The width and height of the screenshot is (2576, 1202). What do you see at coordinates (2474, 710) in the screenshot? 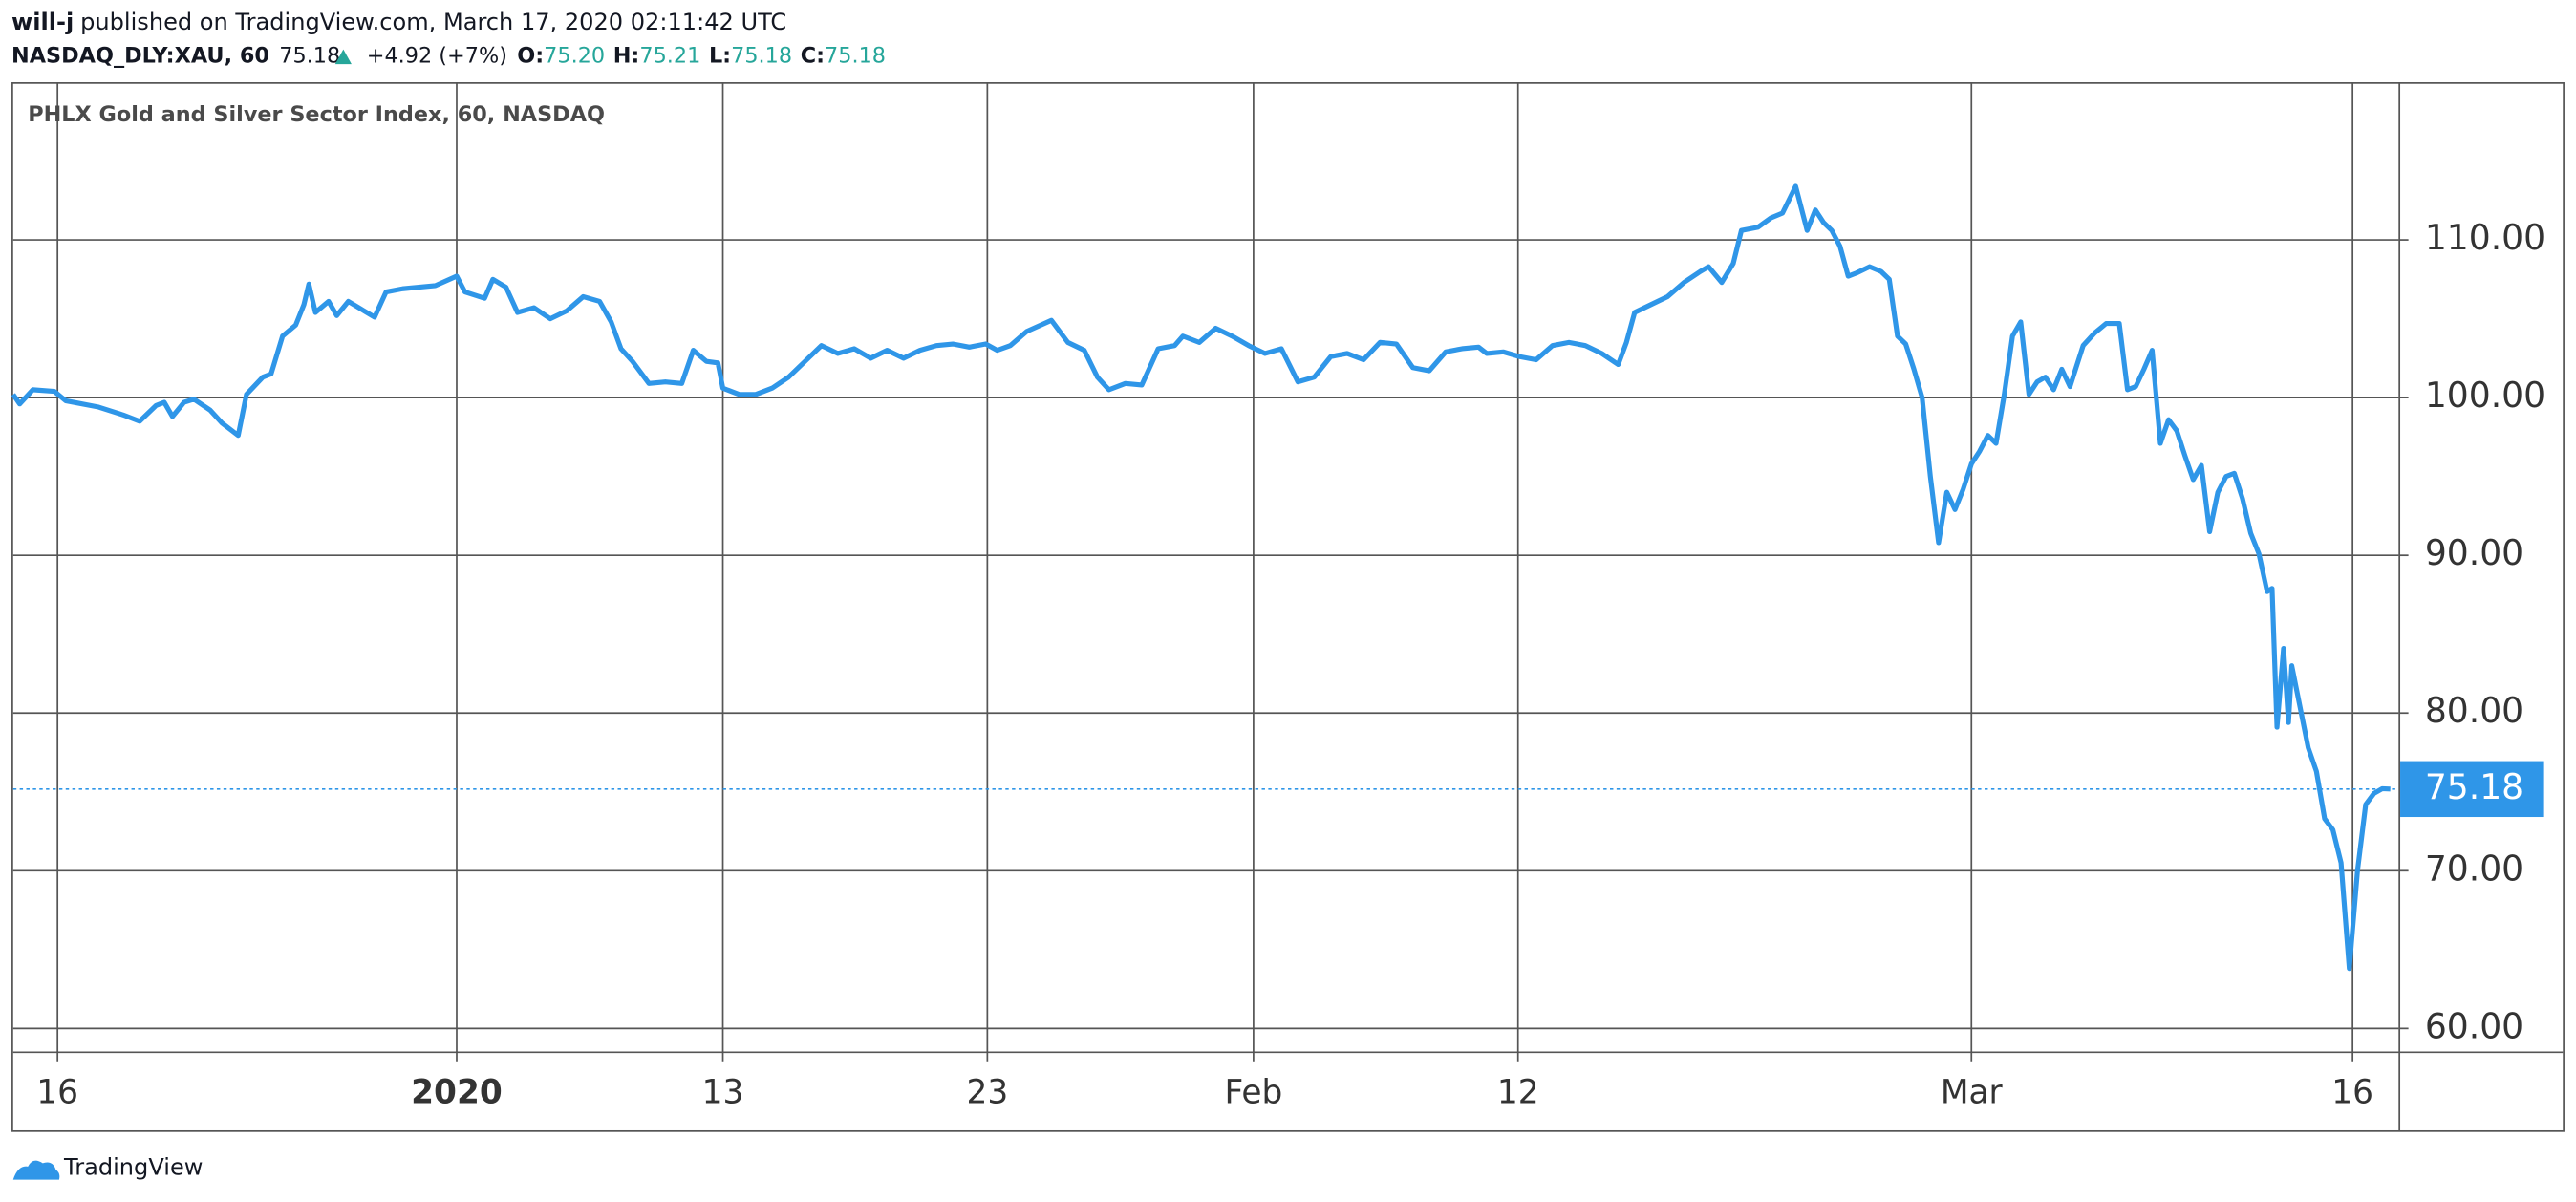
I see `y-tick-label: 80.00` at bounding box center [2474, 710].